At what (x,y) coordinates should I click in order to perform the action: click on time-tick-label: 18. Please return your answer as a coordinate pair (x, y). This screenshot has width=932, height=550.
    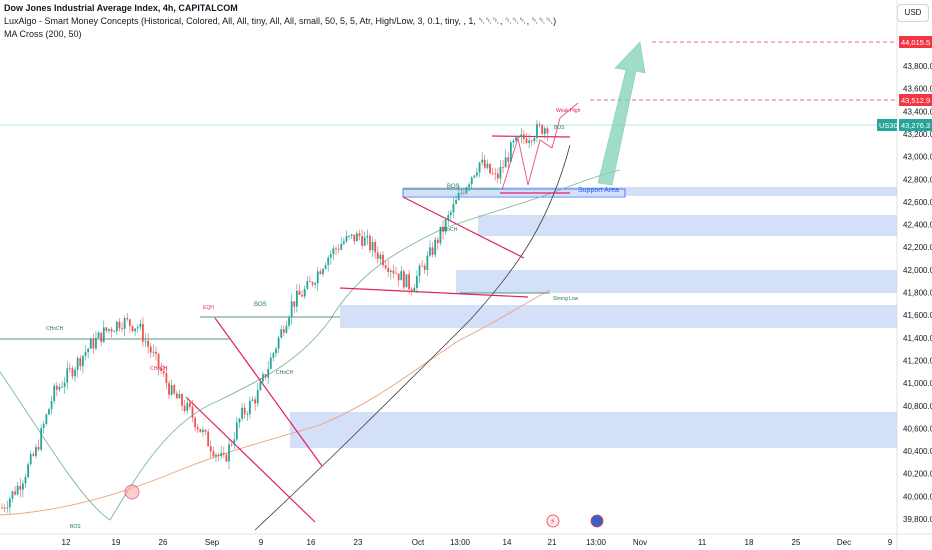
    Looking at the image, I should click on (749, 542).